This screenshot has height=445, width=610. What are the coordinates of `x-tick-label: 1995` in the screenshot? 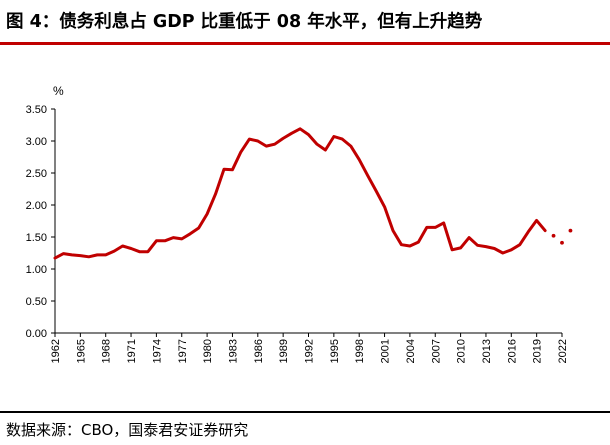 It's located at (335, 351).